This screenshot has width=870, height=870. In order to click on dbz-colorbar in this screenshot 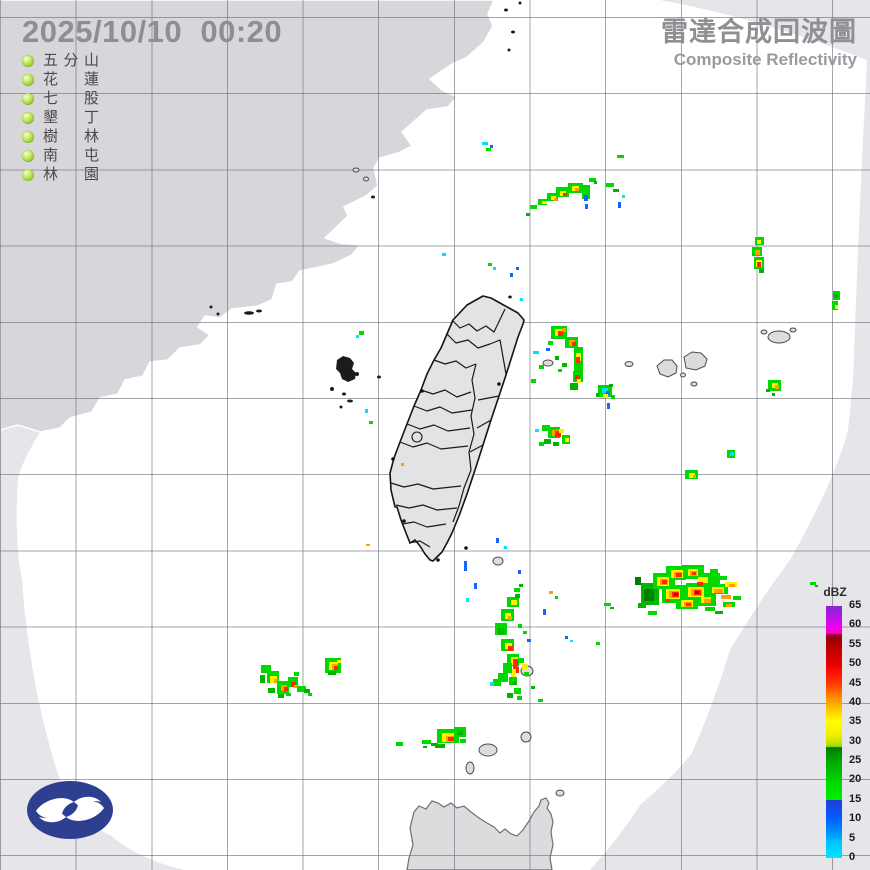, I will do `click(834, 732)`.